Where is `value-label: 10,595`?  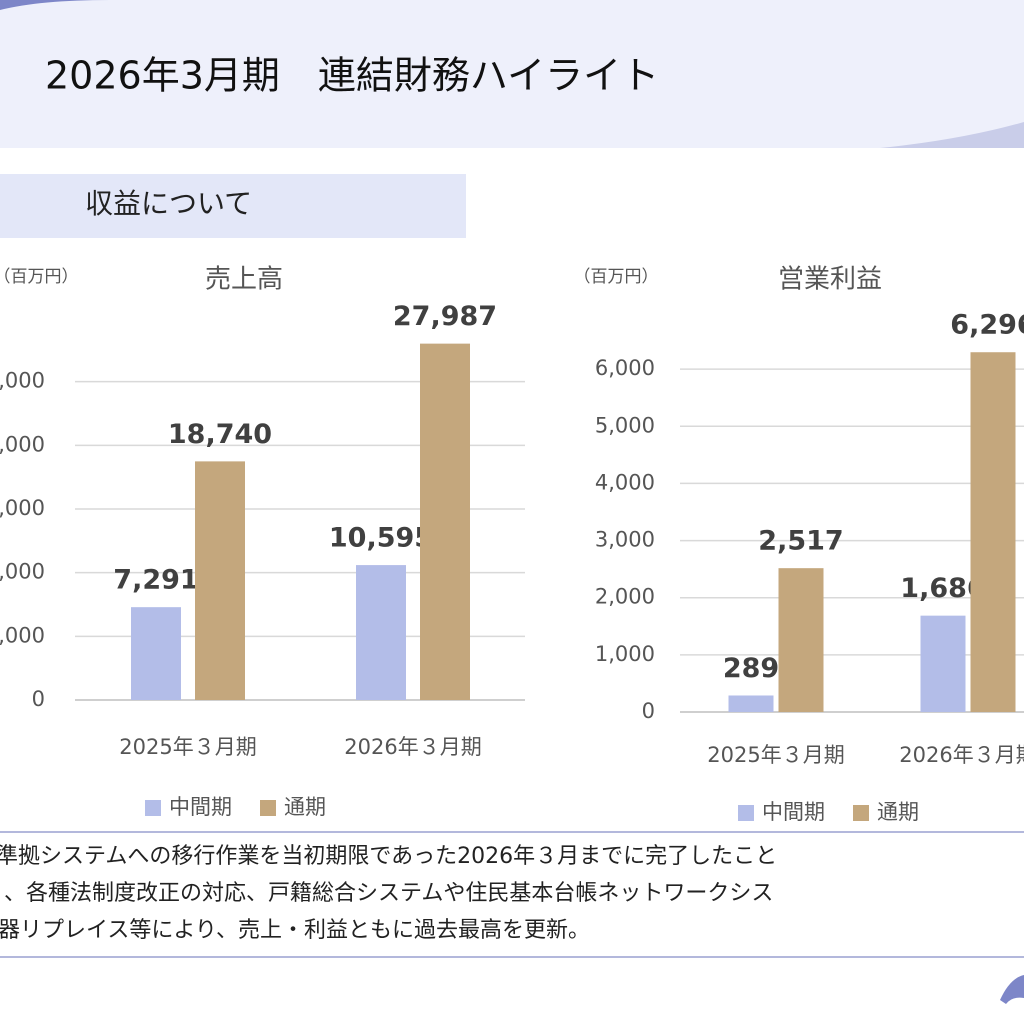
value-label: 10,595 is located at coordinates (381, 538).